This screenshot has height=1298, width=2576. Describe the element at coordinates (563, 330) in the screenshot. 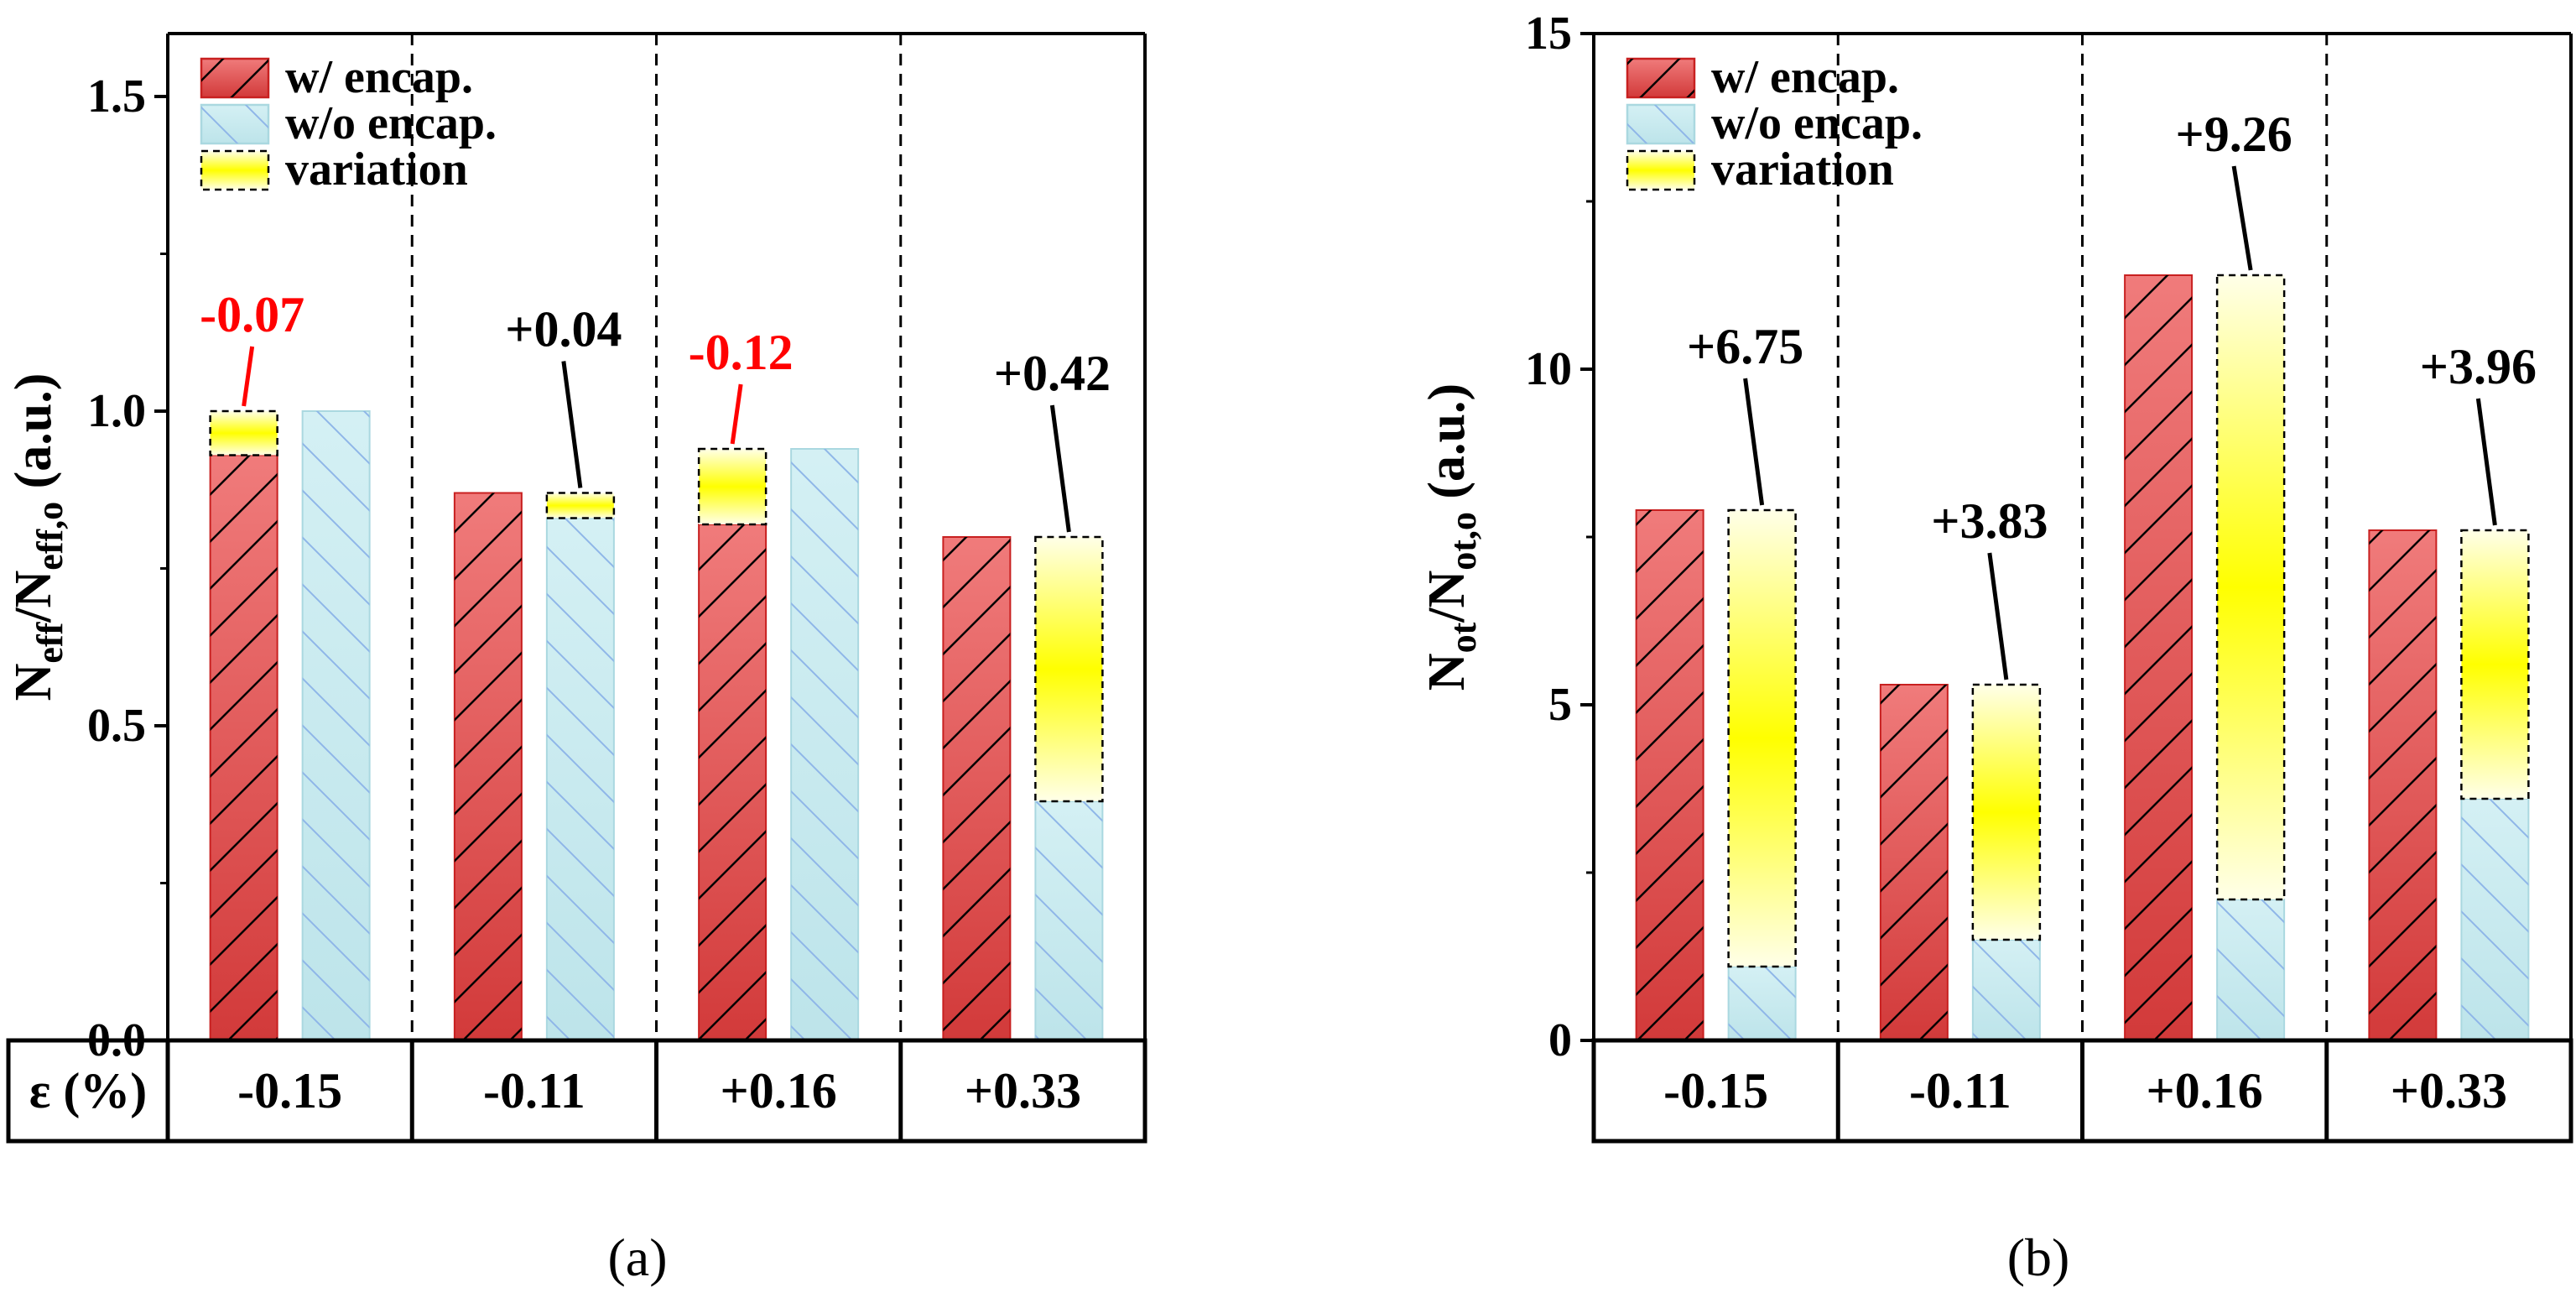

I see `variation-label: +0.04` at that location.